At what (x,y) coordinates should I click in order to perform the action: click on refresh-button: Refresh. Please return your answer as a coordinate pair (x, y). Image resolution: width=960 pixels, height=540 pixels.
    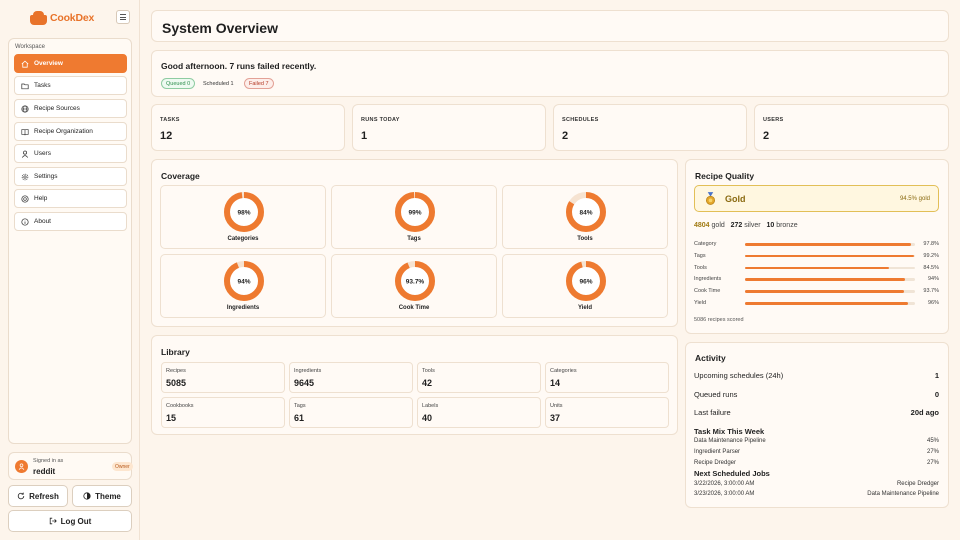
    Looking at the image, I should click on (38, 496).